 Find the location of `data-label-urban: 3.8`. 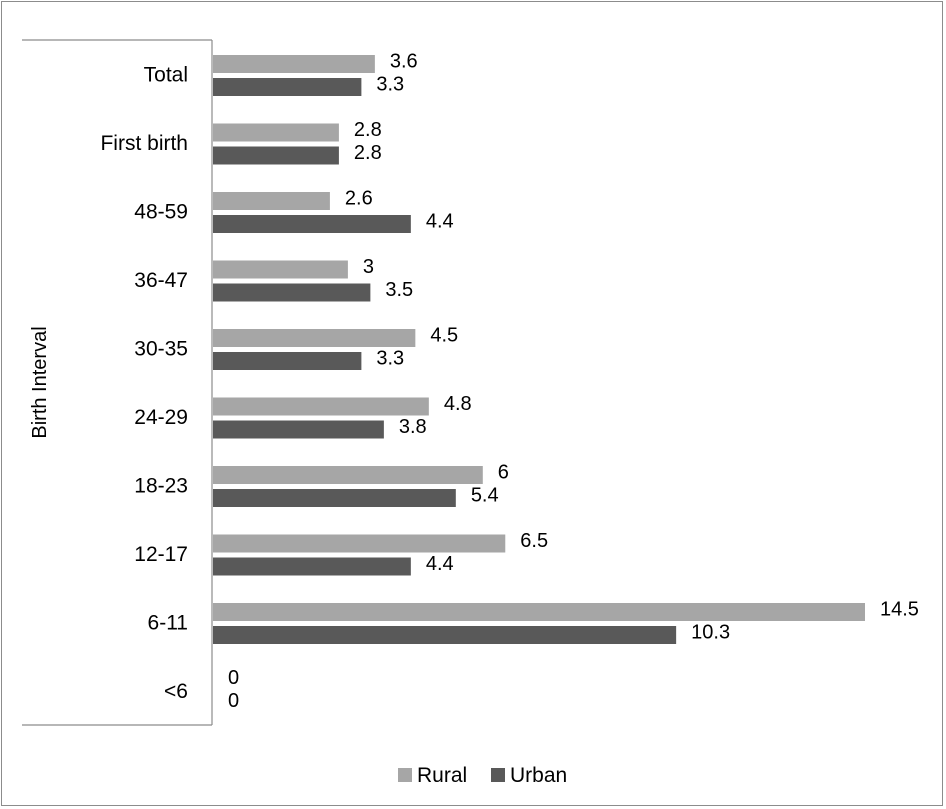

data-label-urban: 3.8 is located at coordinates (413, 427).